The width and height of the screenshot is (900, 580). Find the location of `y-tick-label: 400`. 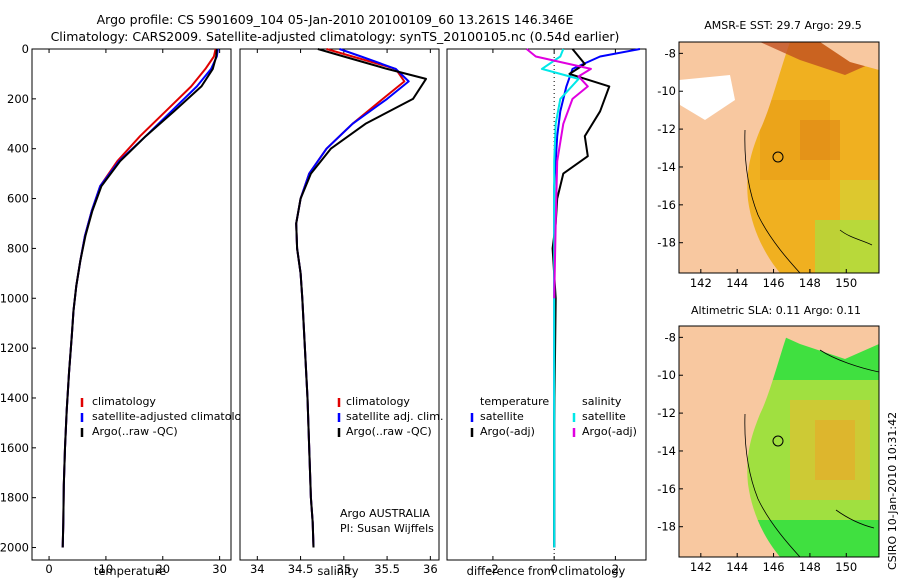

y-tick-label: 400 is located at coordinates (18, 149).